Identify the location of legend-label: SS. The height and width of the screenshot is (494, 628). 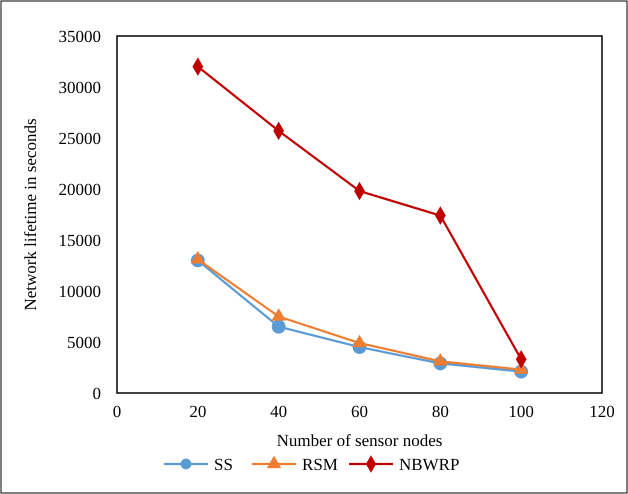
(223, 464).